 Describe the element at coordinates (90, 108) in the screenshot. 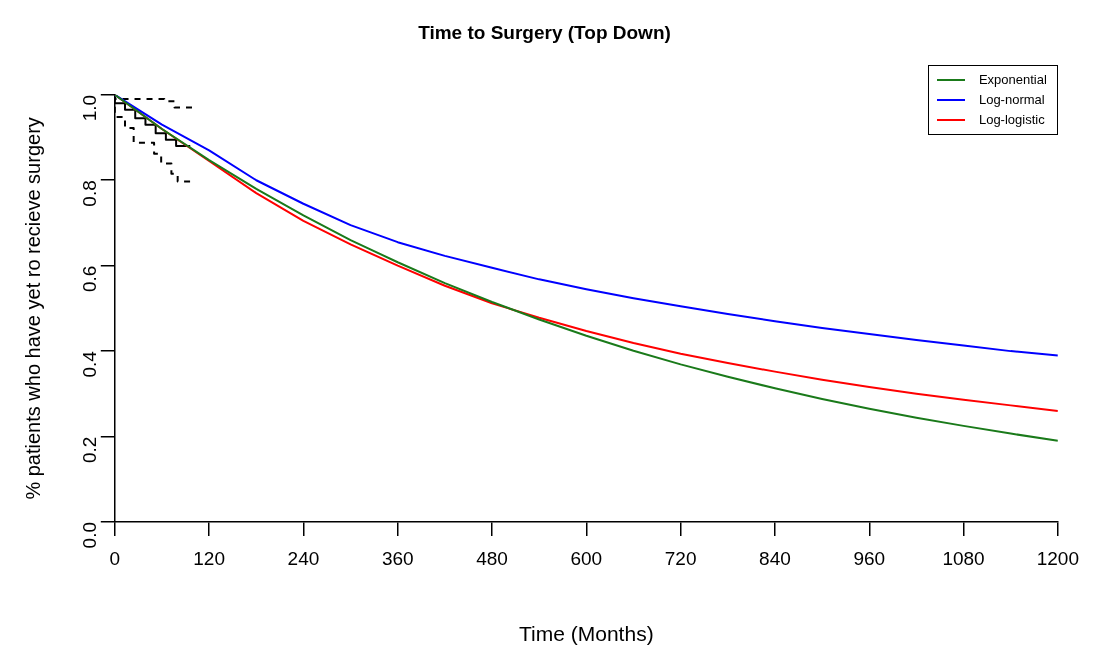

I see `y-tick-label: 1.0` at that location.